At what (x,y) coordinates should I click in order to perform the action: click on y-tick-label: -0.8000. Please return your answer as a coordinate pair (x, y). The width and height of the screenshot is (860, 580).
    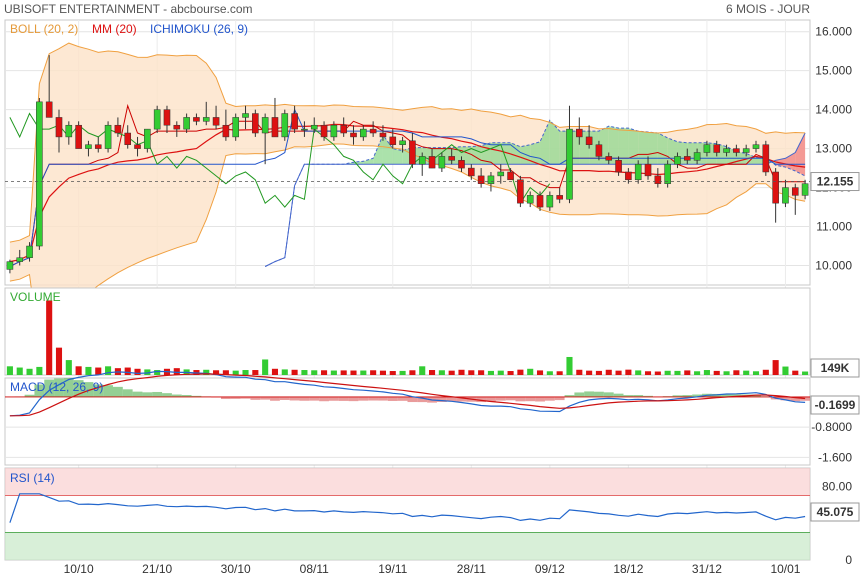
    Looking at the image, I should click on (831, 427).